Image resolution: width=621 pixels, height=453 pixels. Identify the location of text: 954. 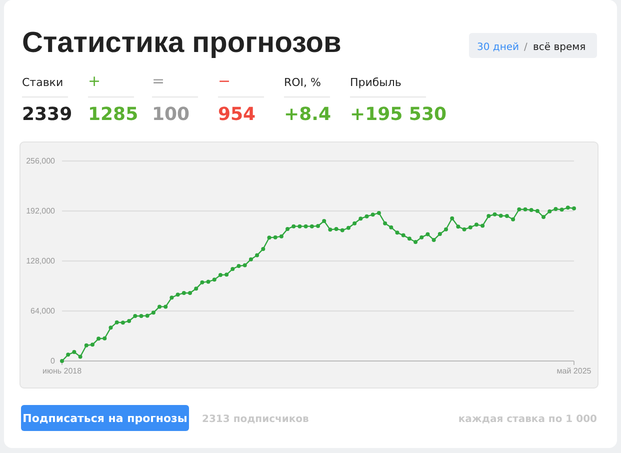
(237, 114).